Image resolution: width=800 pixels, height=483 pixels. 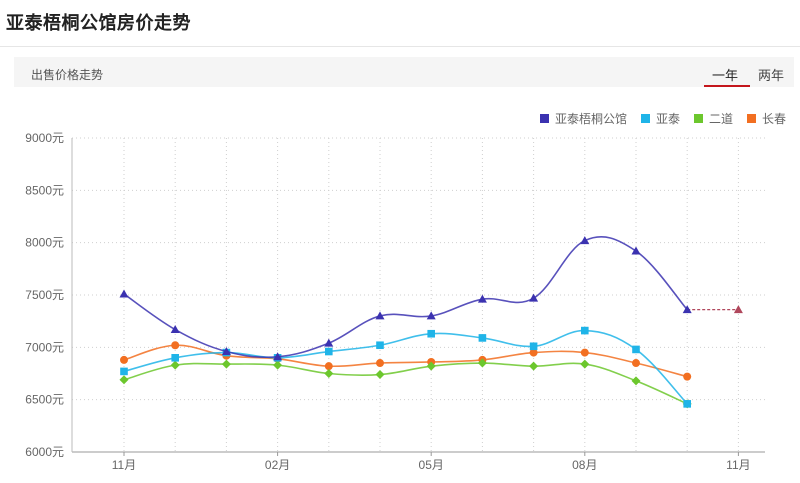 I want to click on legend-item-series-1: 亚泰, so click(x=660, y=118).